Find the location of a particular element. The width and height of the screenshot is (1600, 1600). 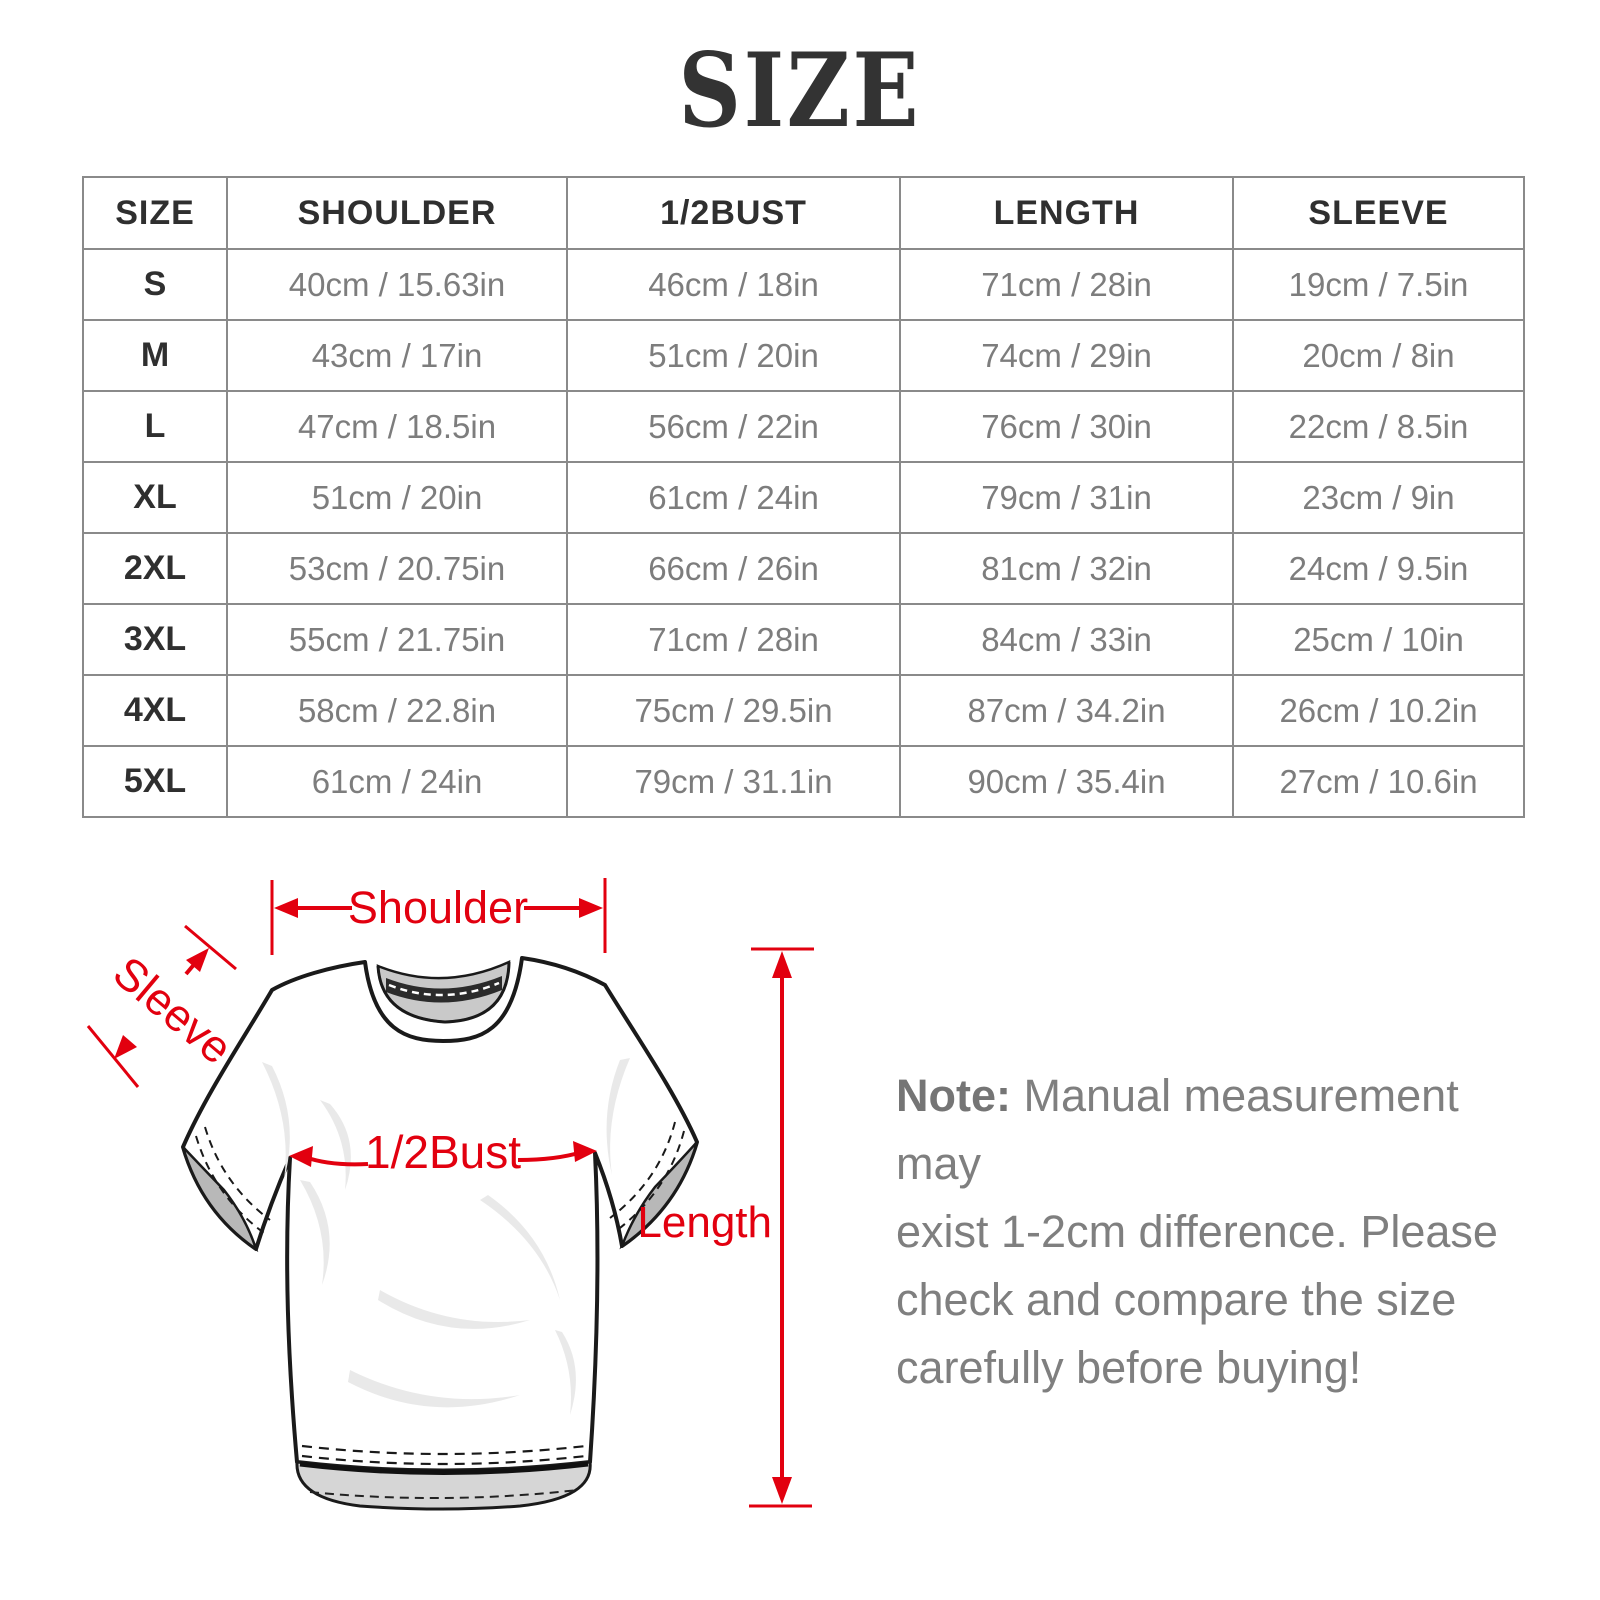

sleeve-value: 25cm / 10in is located at coordinates (1378, 639).